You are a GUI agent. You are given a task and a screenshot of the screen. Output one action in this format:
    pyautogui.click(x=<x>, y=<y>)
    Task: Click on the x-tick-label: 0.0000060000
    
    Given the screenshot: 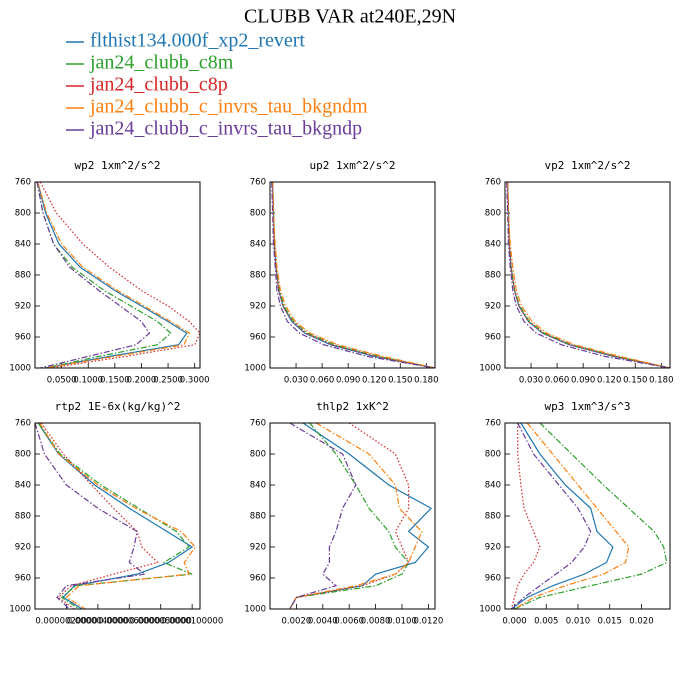 What is the action you would take?
    pyautogui.click(x=129, y=622)
    